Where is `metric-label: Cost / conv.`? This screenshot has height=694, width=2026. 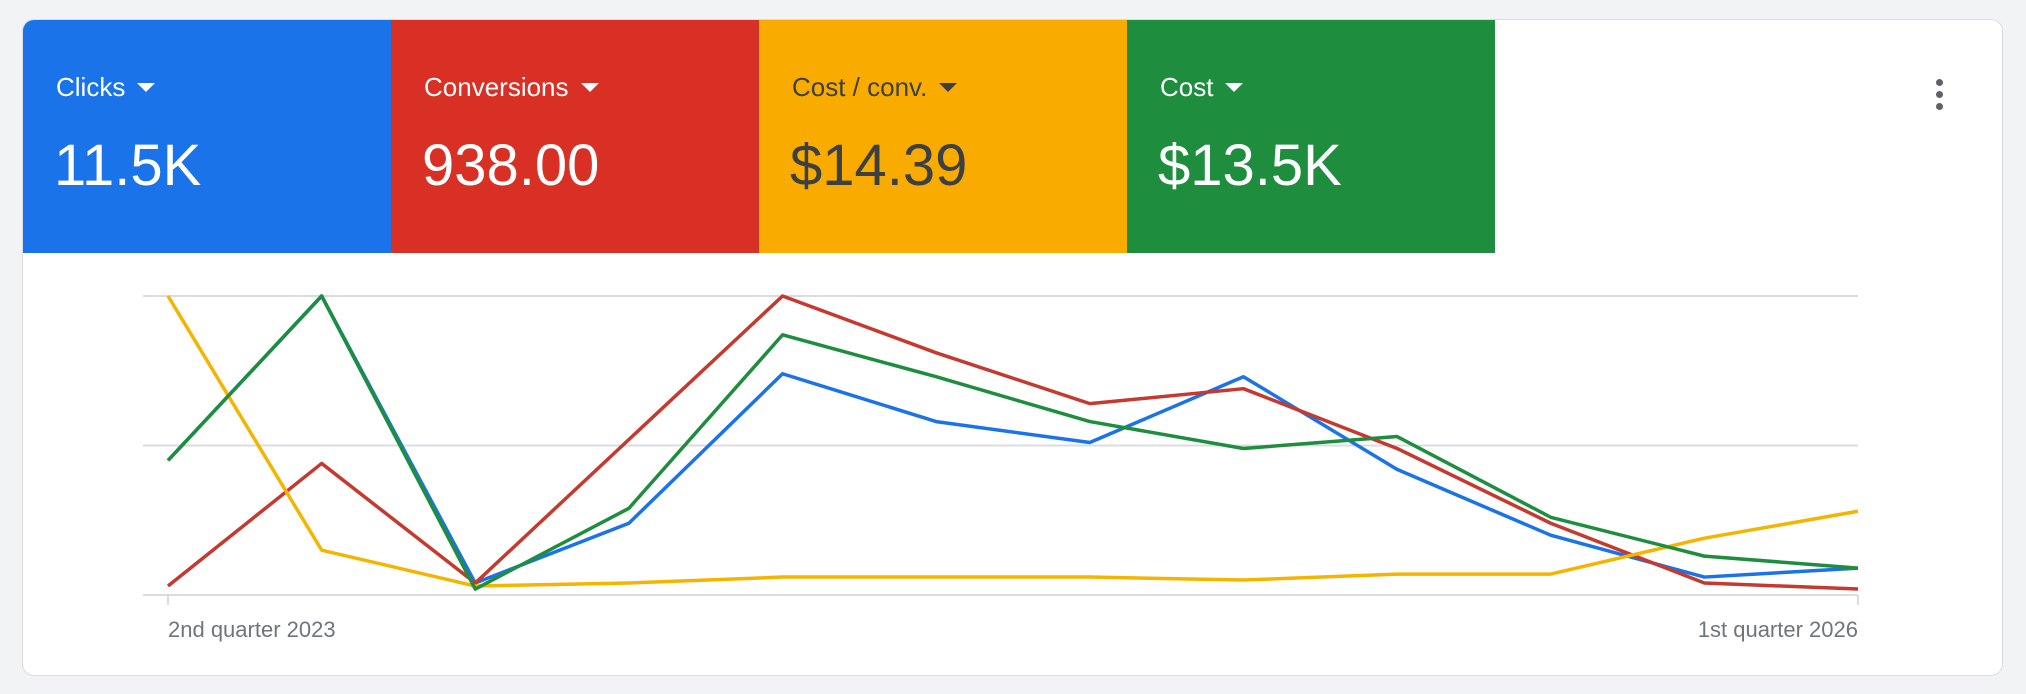 metric-label: Cost / conv. is located at coordinates (860, 87).